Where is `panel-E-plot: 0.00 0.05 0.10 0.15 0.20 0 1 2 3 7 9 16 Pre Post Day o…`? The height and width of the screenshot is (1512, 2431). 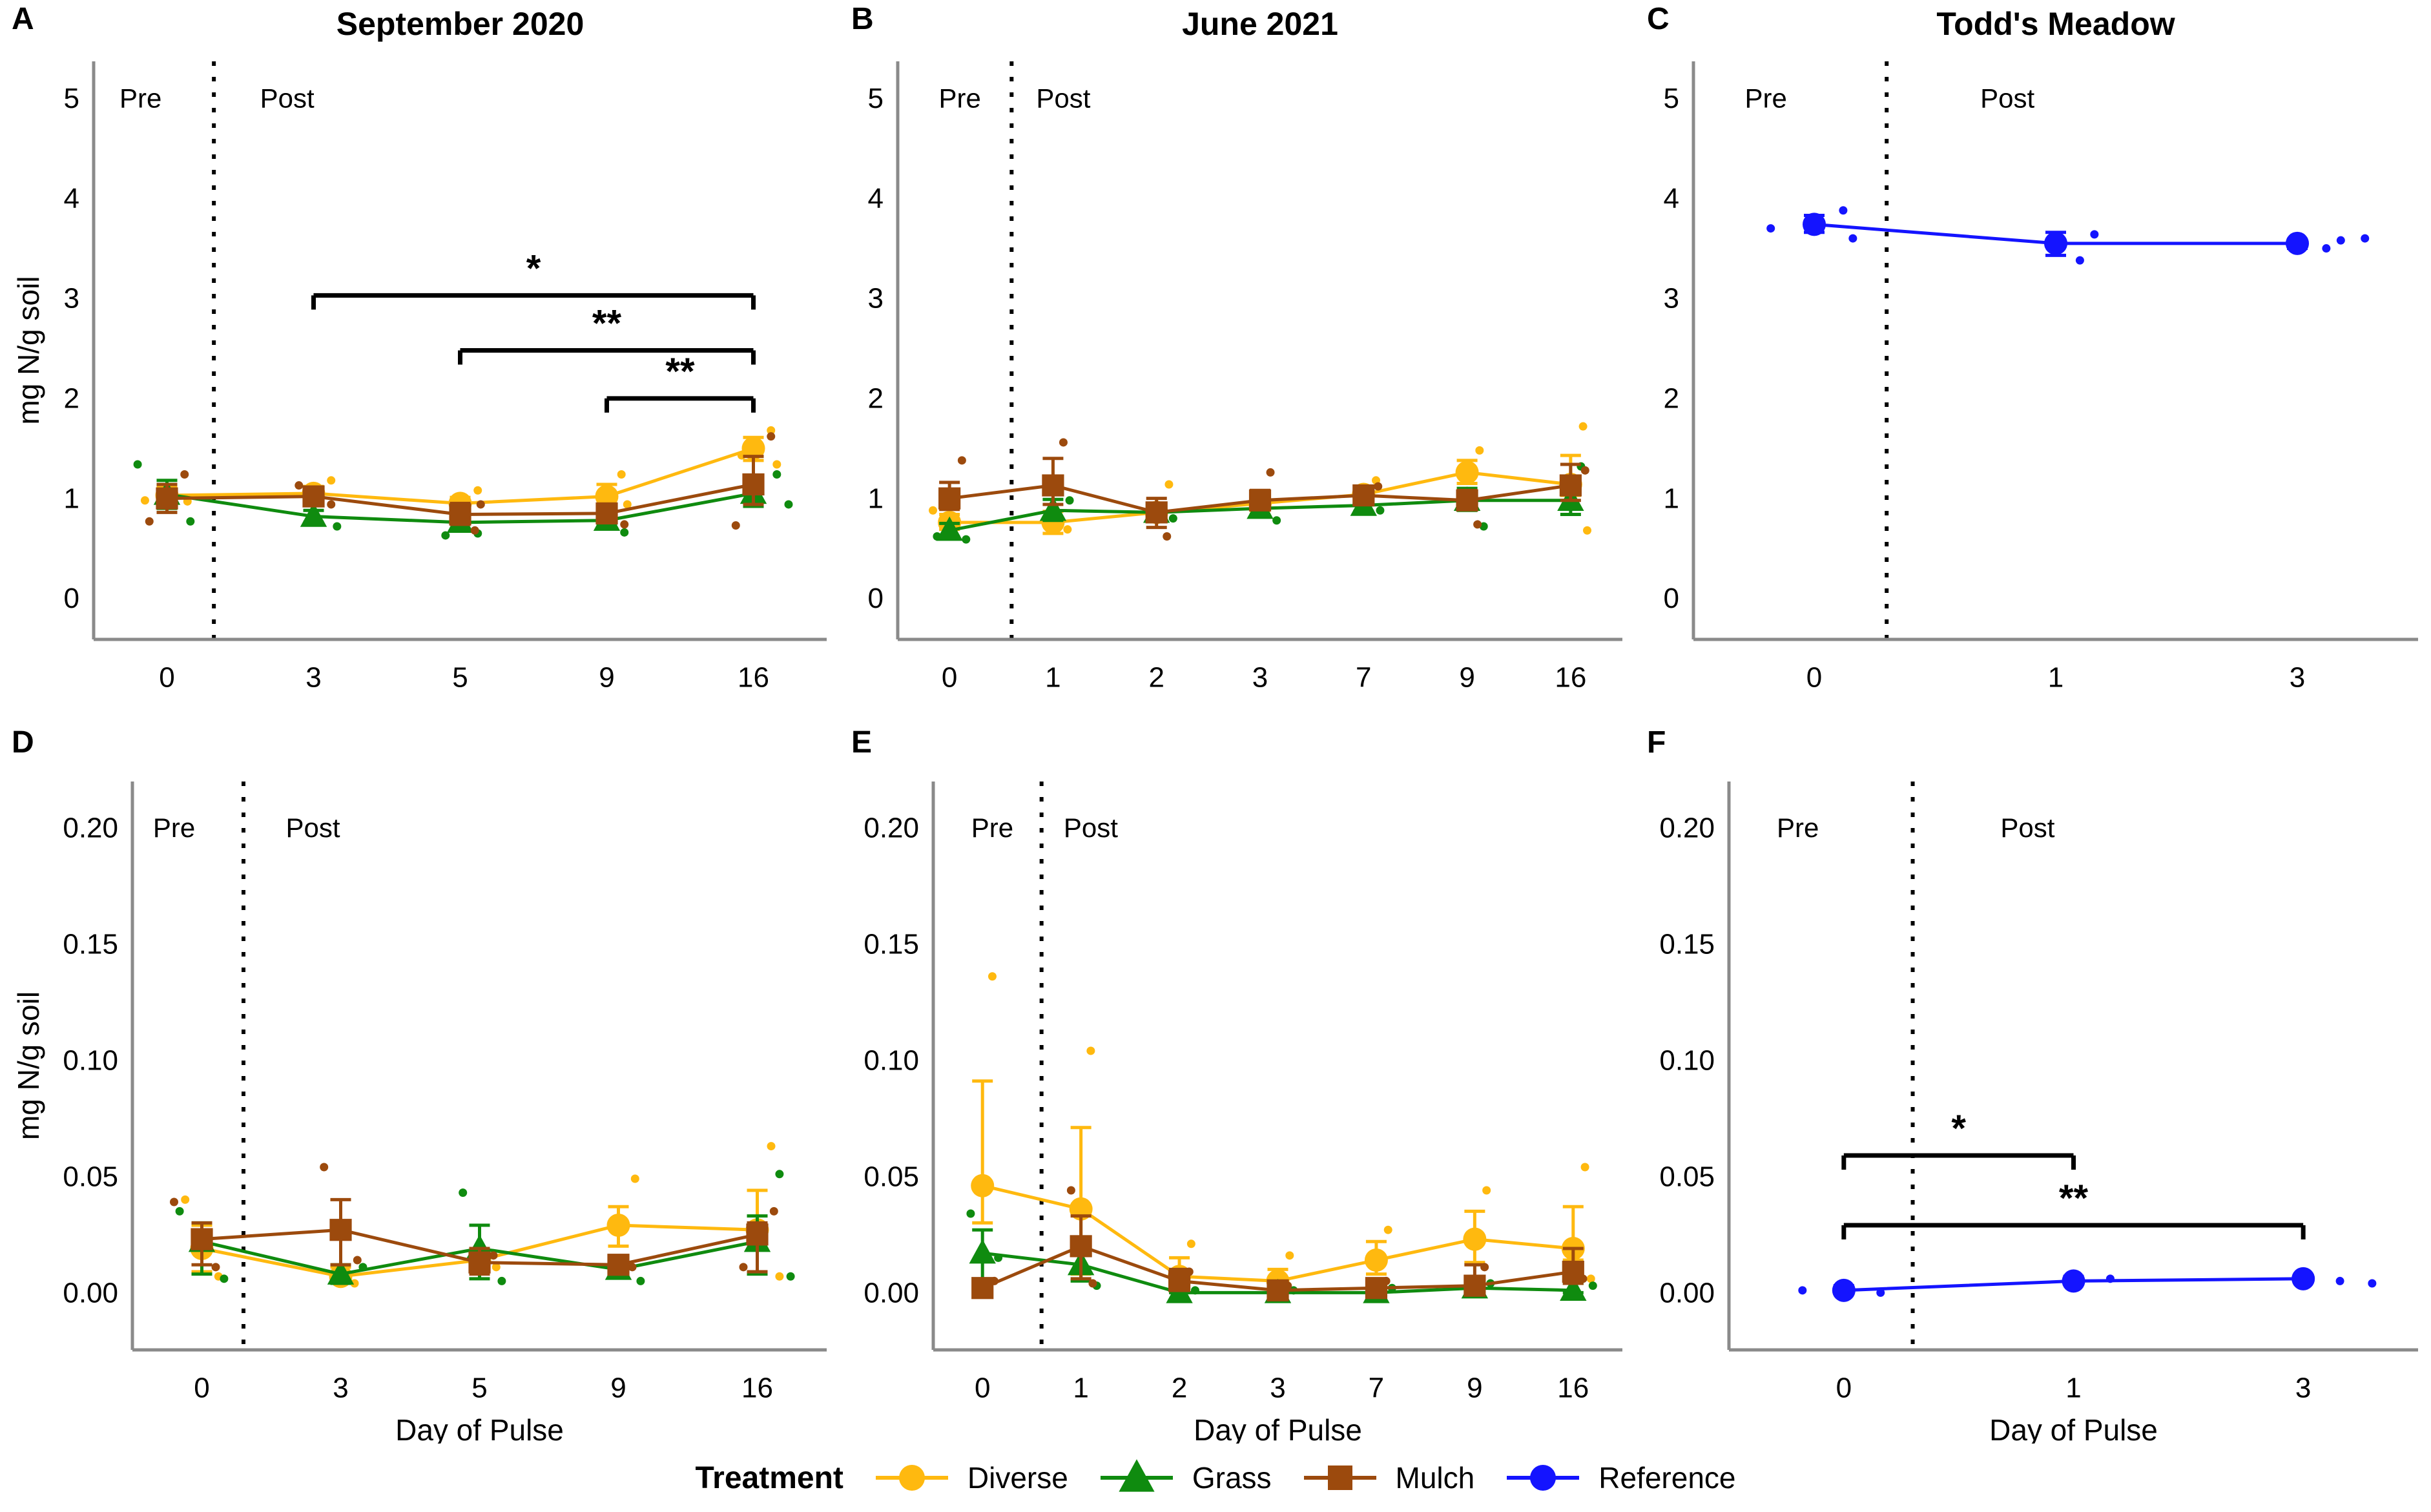 panel-E-plot: 0.00 0.05 0.10 0.15 0.20 0 1 2 3 7 9 16 Pre Post Day o… is located at coordinates (1243, 1113).